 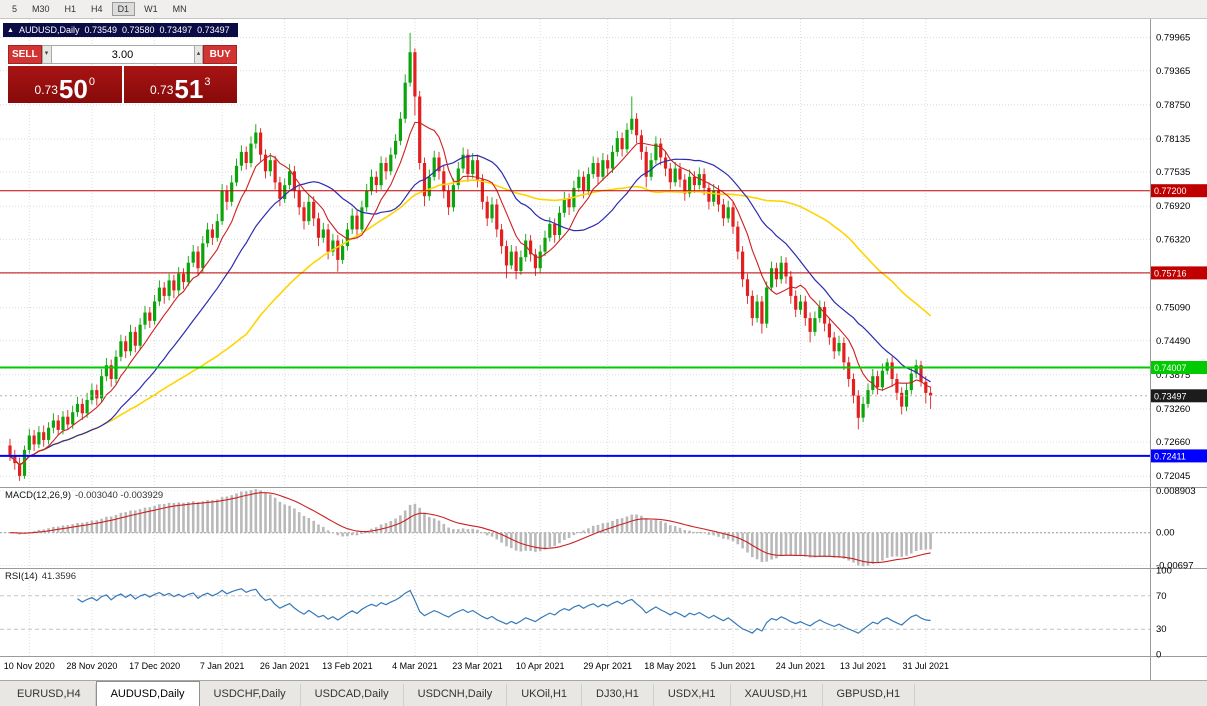 What do you see at coordinates (607, 666) in the screenshot?
I see `svg-text: 29 Apr 2021` at bounding box center [607, 666].